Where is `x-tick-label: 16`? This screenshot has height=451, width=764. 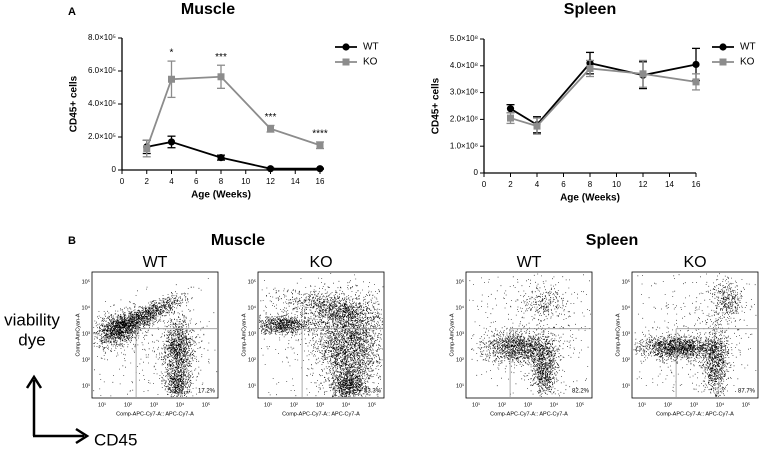
x-tick-label: 16 is located at coordinates (320, 181).